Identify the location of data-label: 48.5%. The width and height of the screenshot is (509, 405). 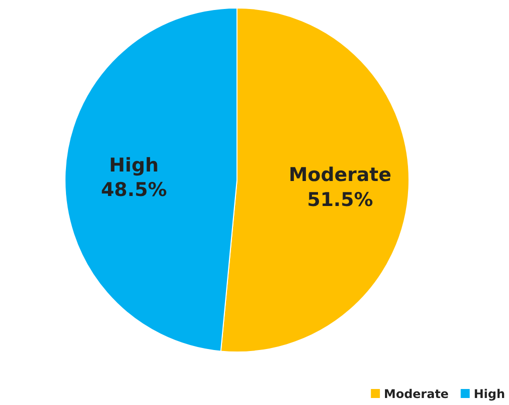
(133, 190).